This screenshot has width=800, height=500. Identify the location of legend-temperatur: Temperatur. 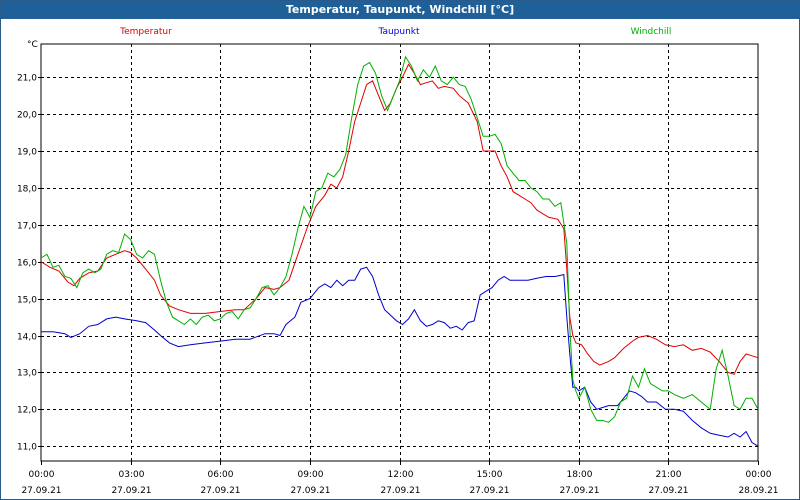
(145, 32).